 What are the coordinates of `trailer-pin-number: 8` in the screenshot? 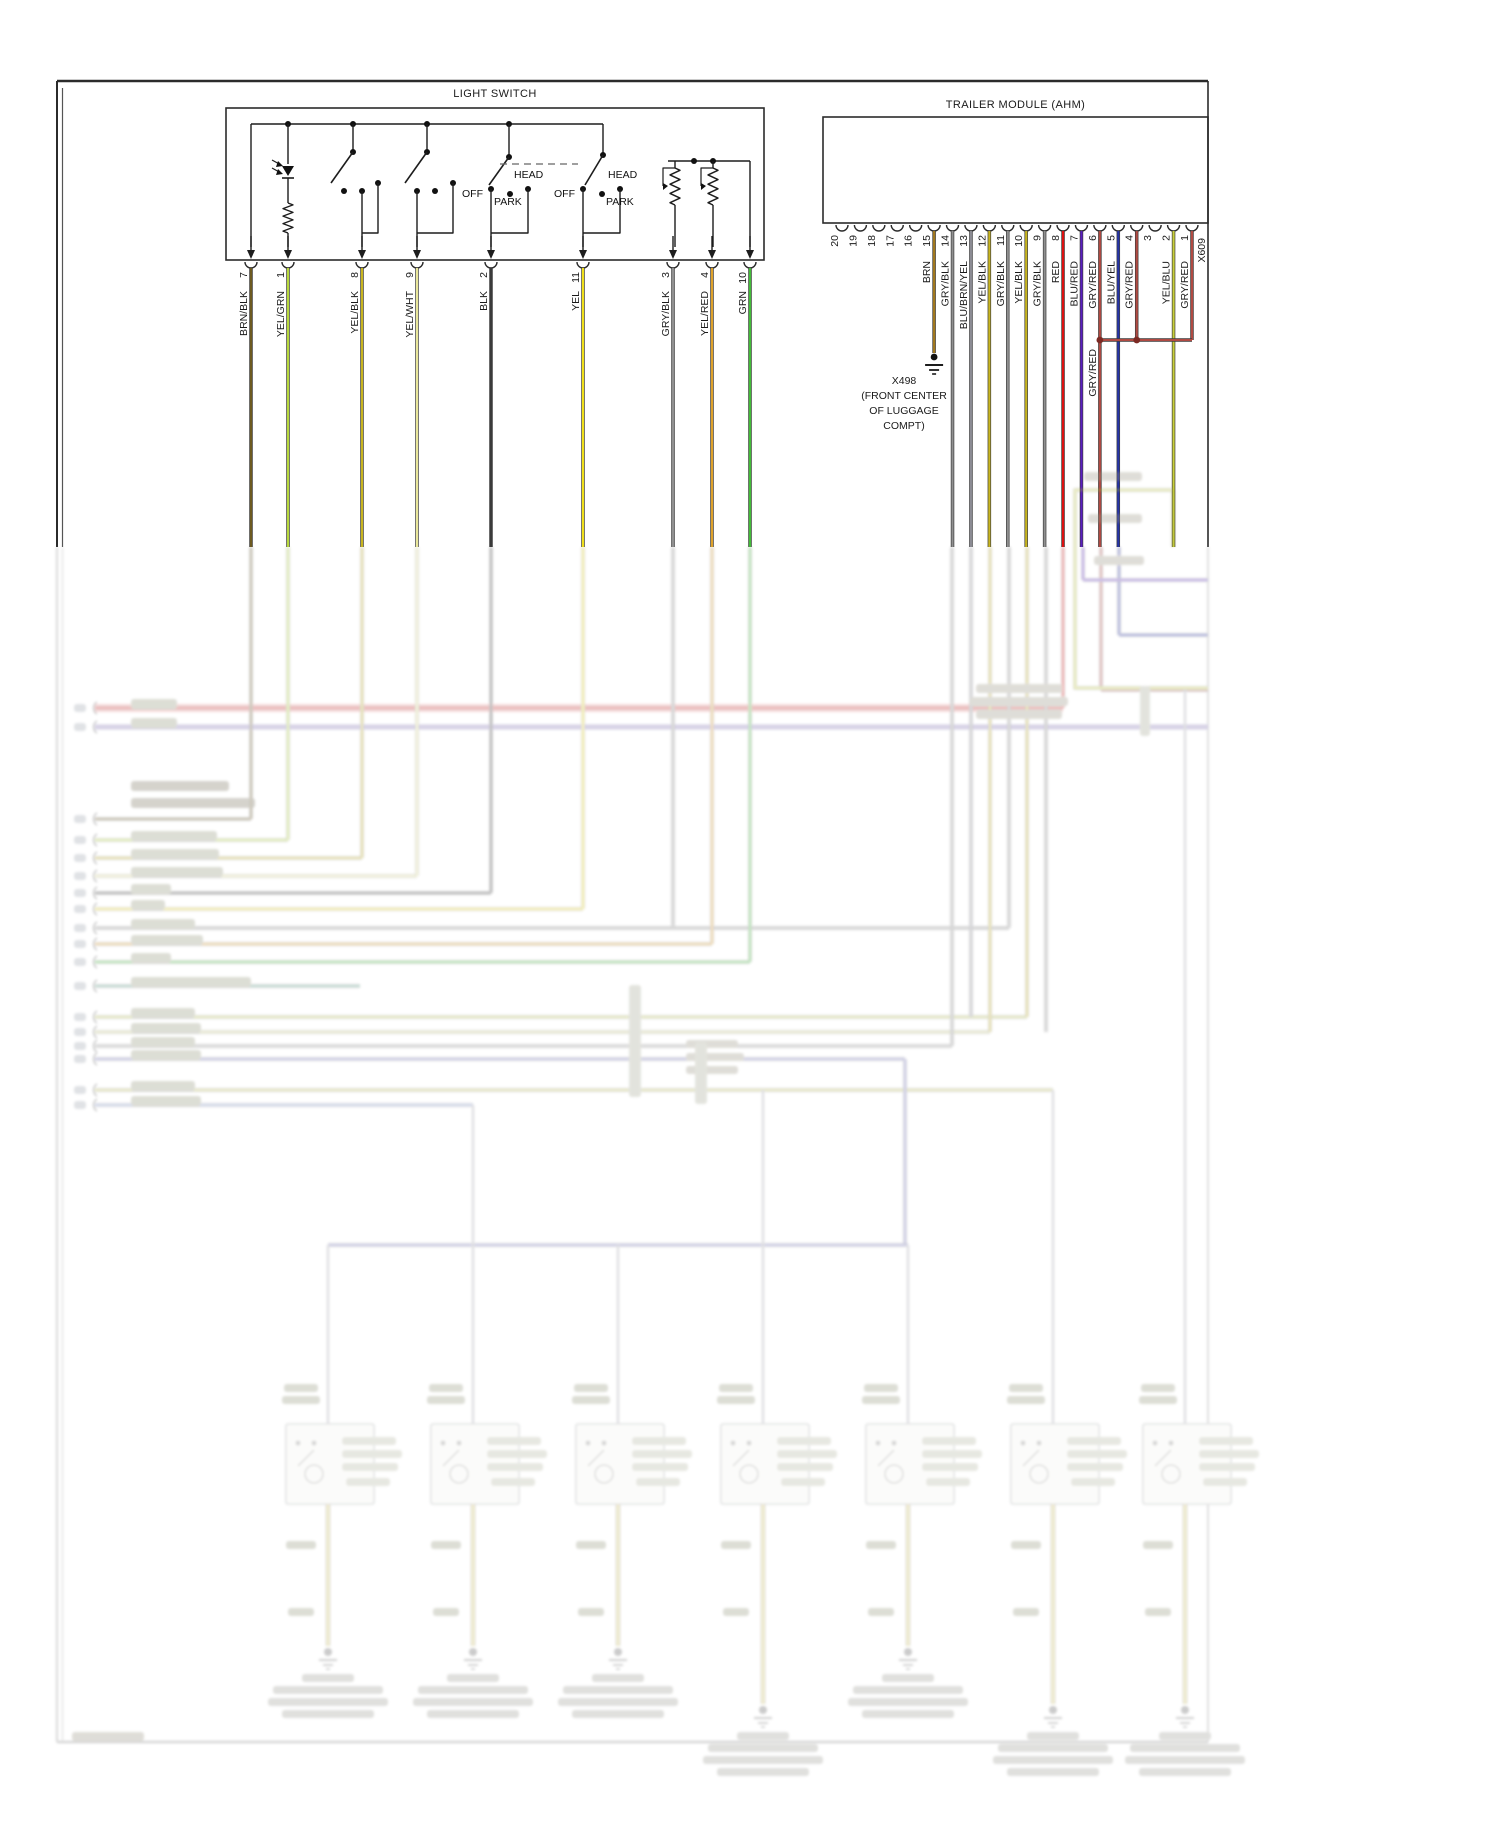 It's located at (1056, 238).